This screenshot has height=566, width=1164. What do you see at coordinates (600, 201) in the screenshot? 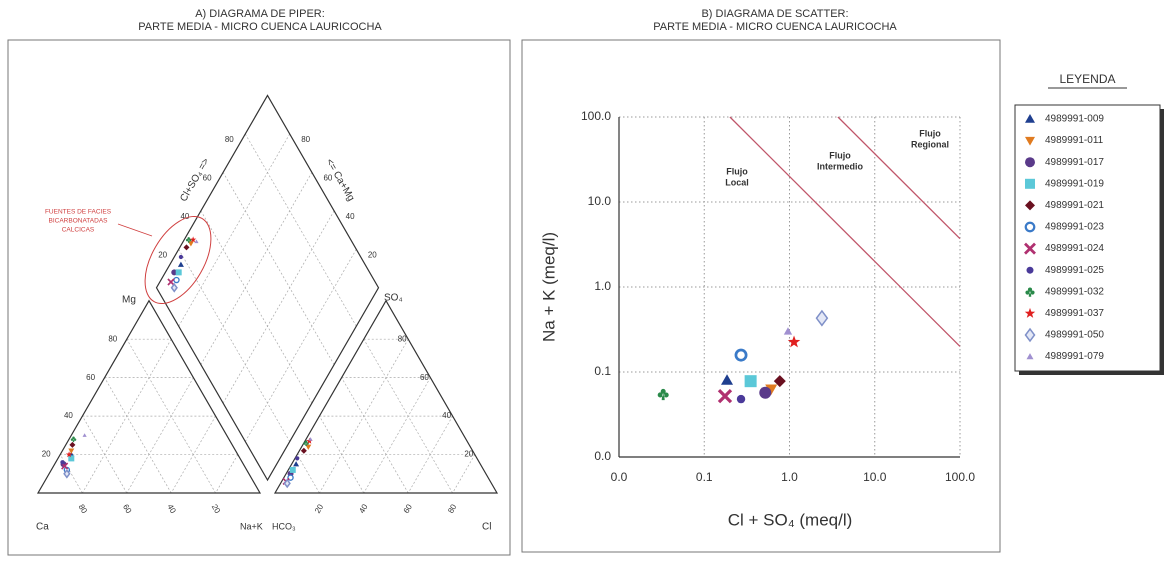
I see `y-tick-label: 10.0` at bounding box center [600, 201].